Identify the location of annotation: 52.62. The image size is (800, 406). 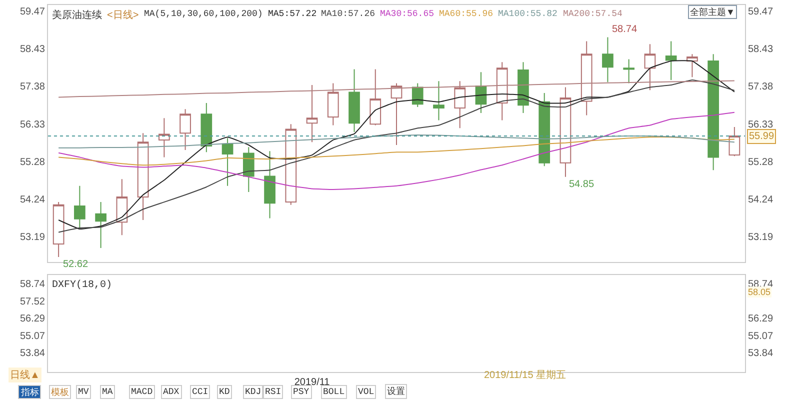
(75, 264).